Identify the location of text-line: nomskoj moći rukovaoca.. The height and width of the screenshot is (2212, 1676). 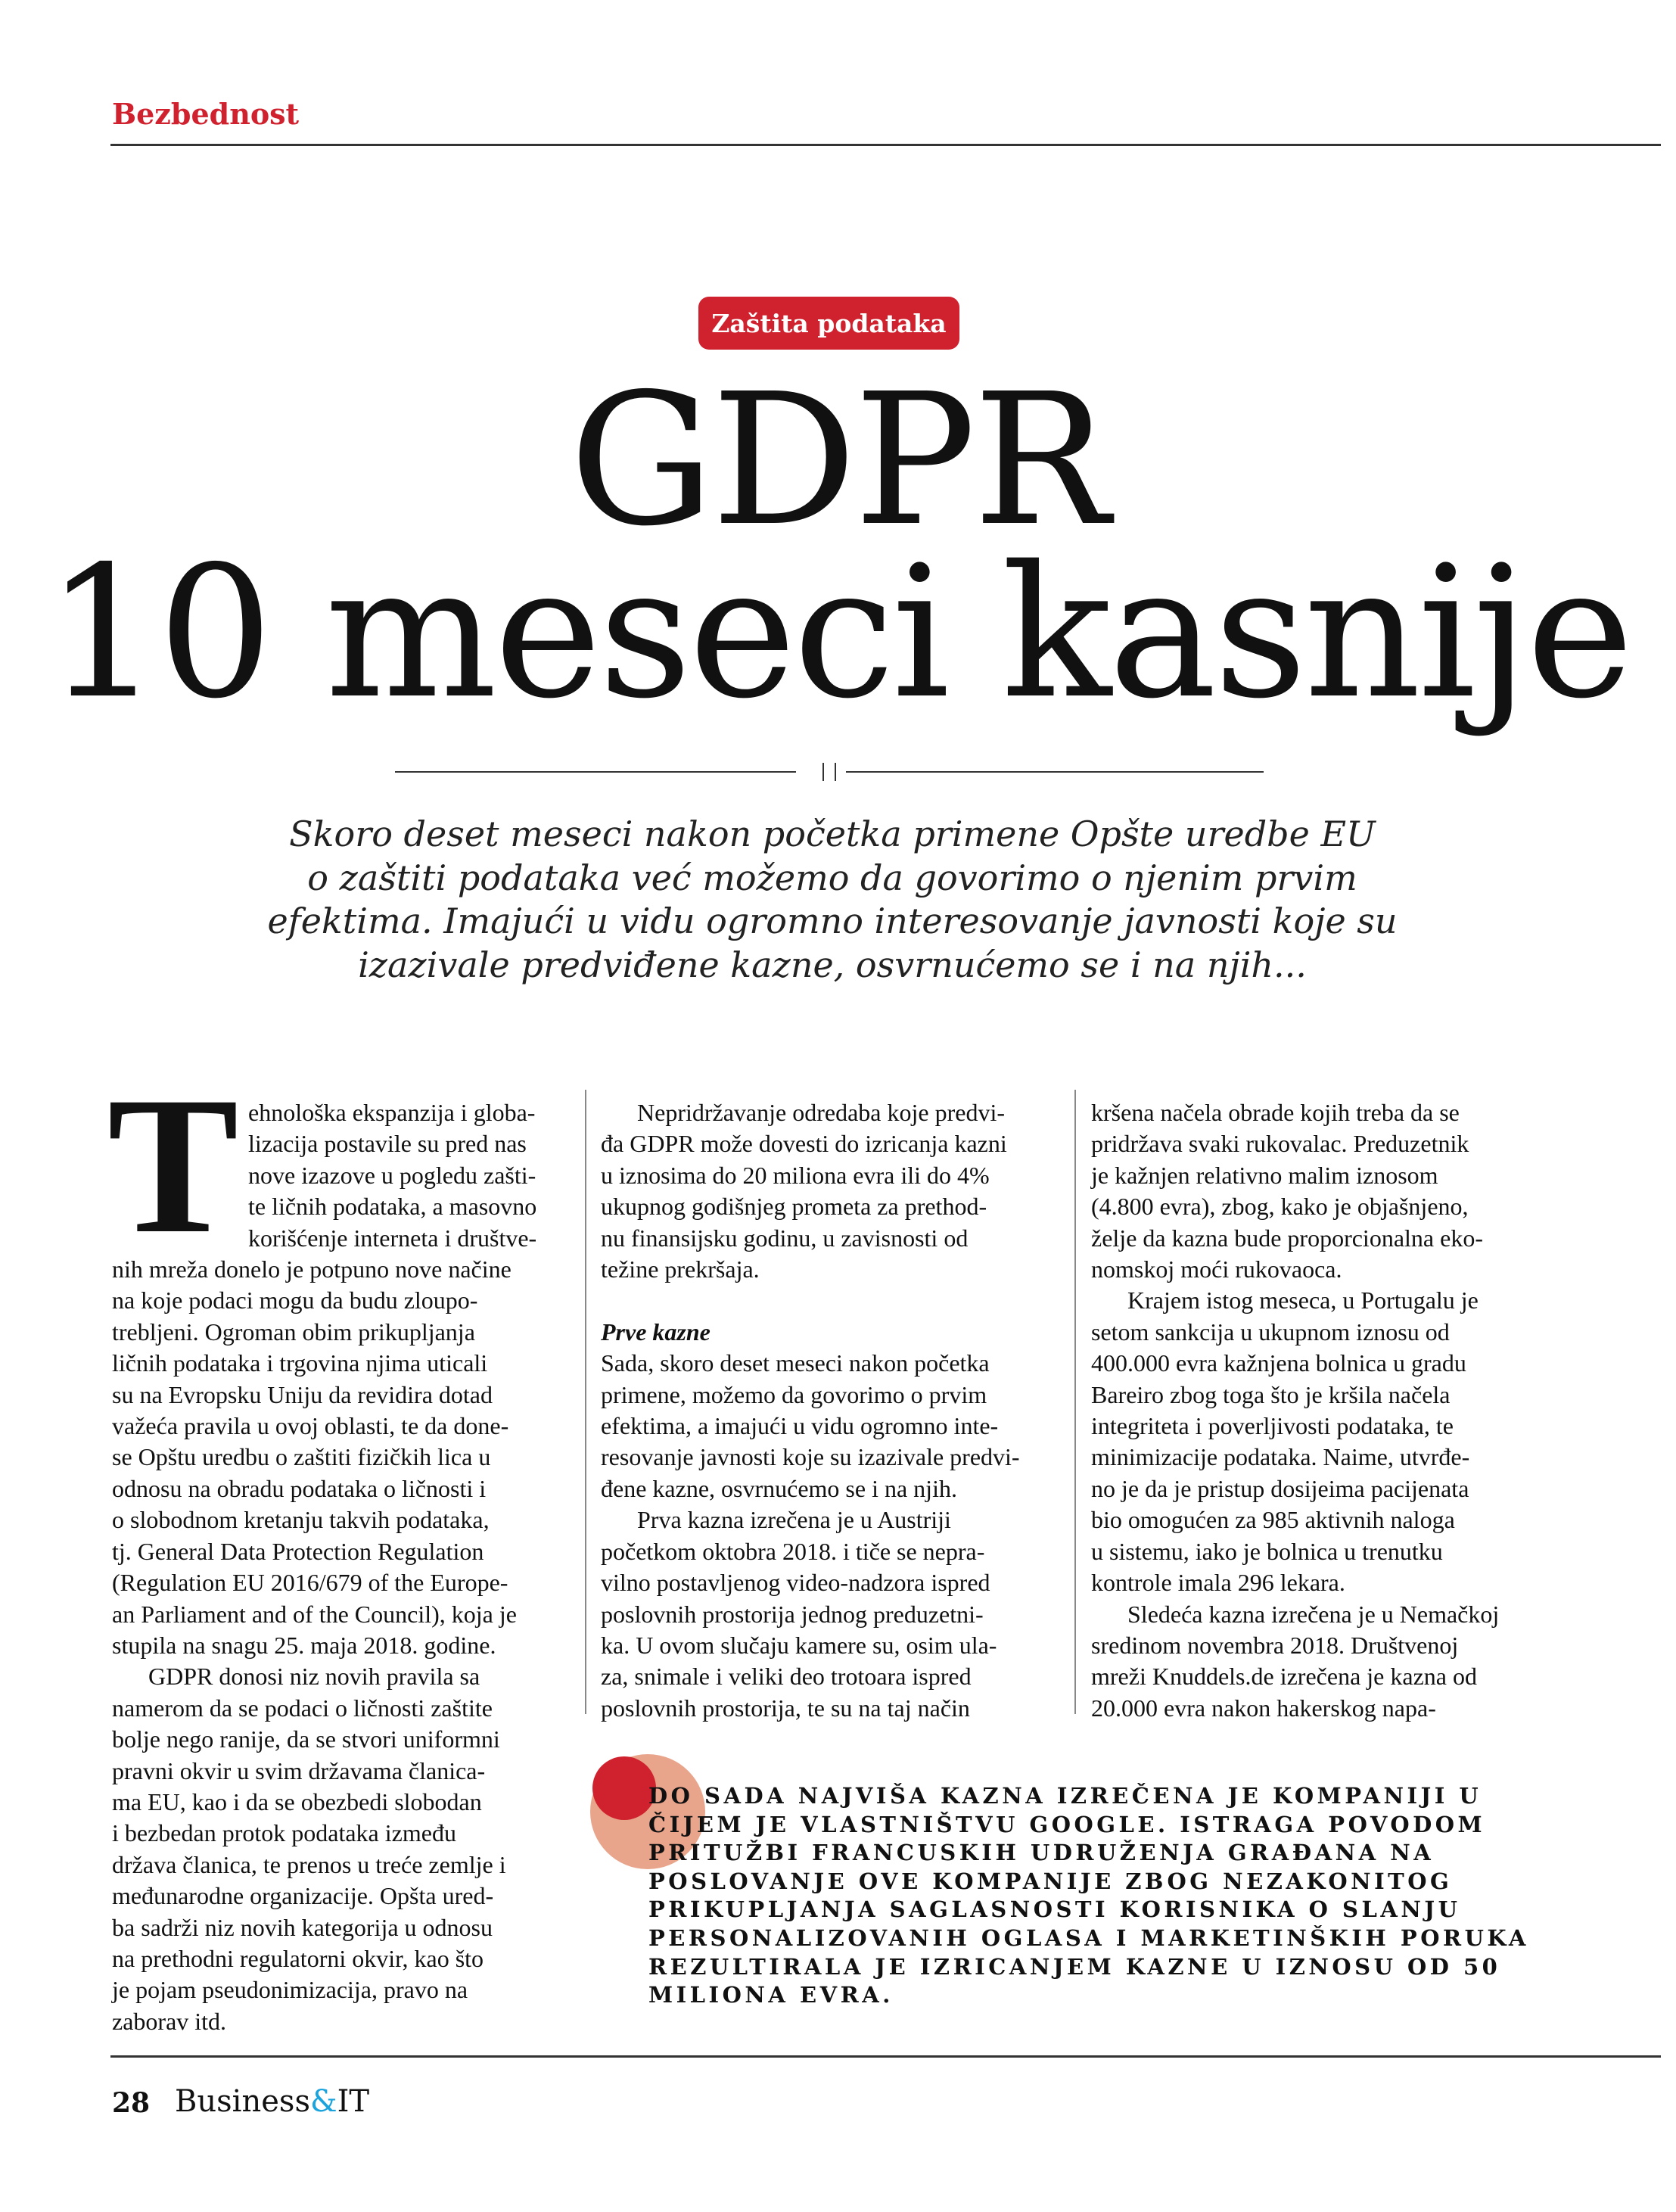
(1216, 1269).